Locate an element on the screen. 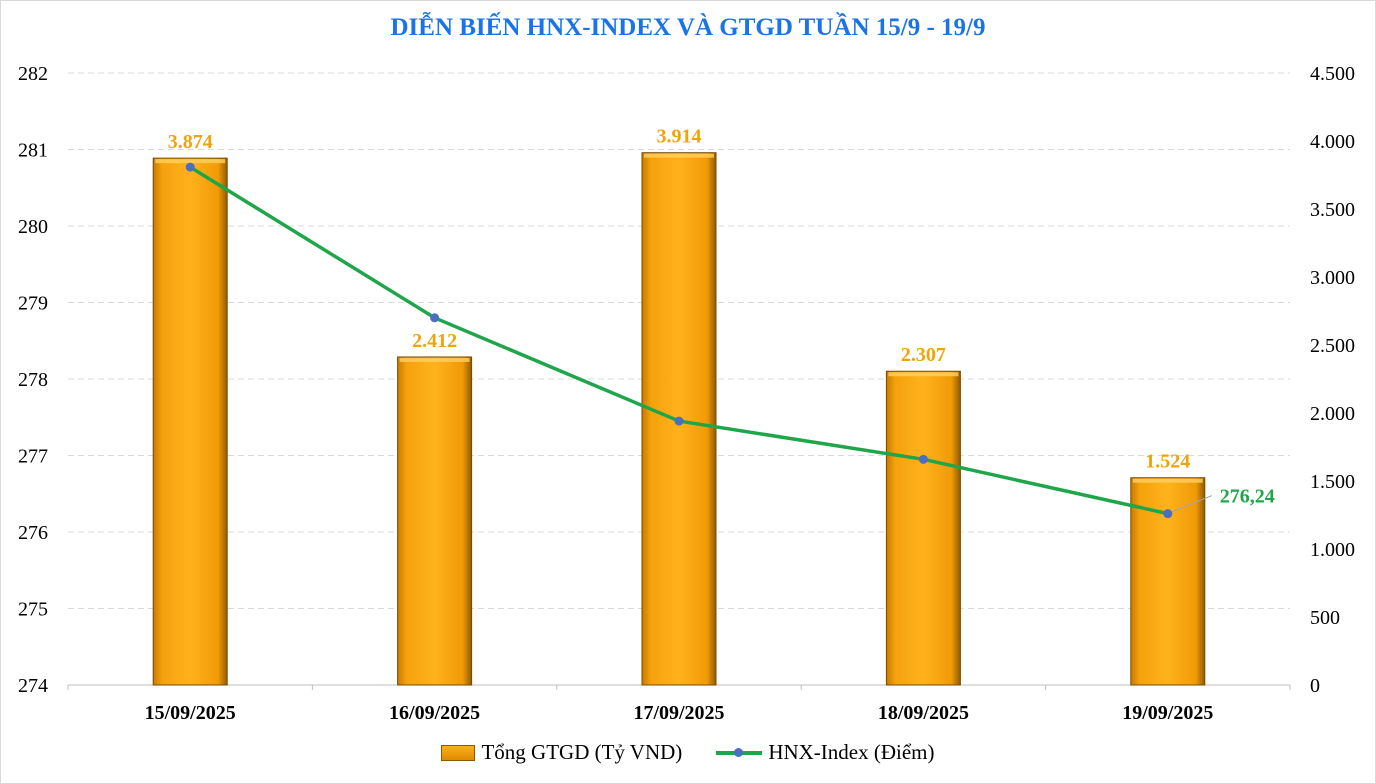  right-axis-tick: 3.500 is located at coordinates (1332, 210).